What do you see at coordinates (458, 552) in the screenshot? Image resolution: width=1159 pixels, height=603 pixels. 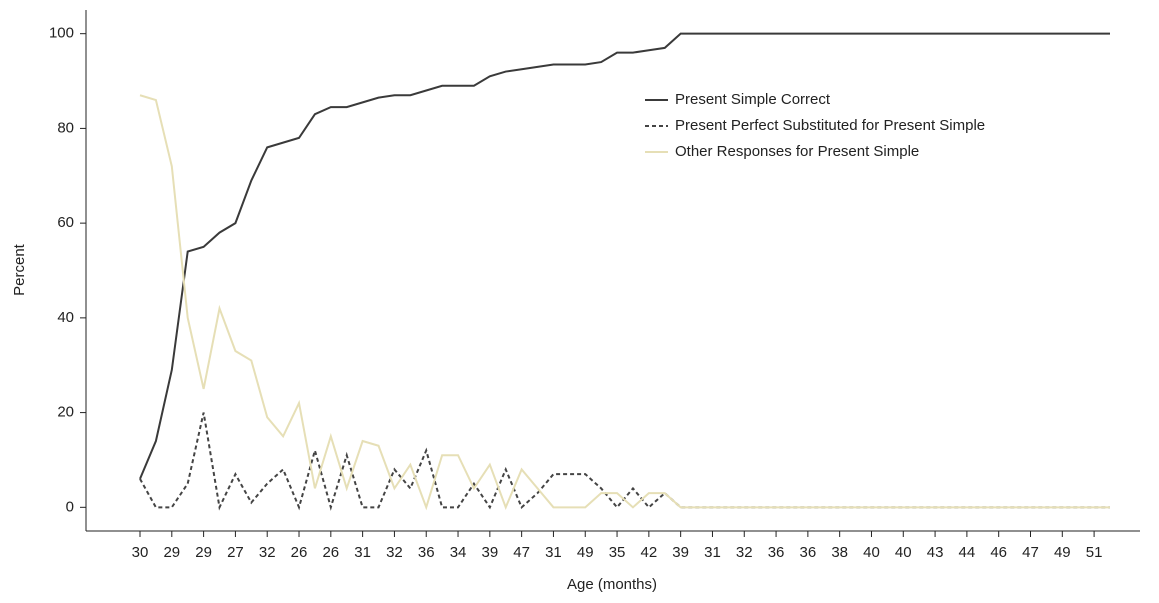 I see `x-tick-label: 34` at bounding box center [458, 552].